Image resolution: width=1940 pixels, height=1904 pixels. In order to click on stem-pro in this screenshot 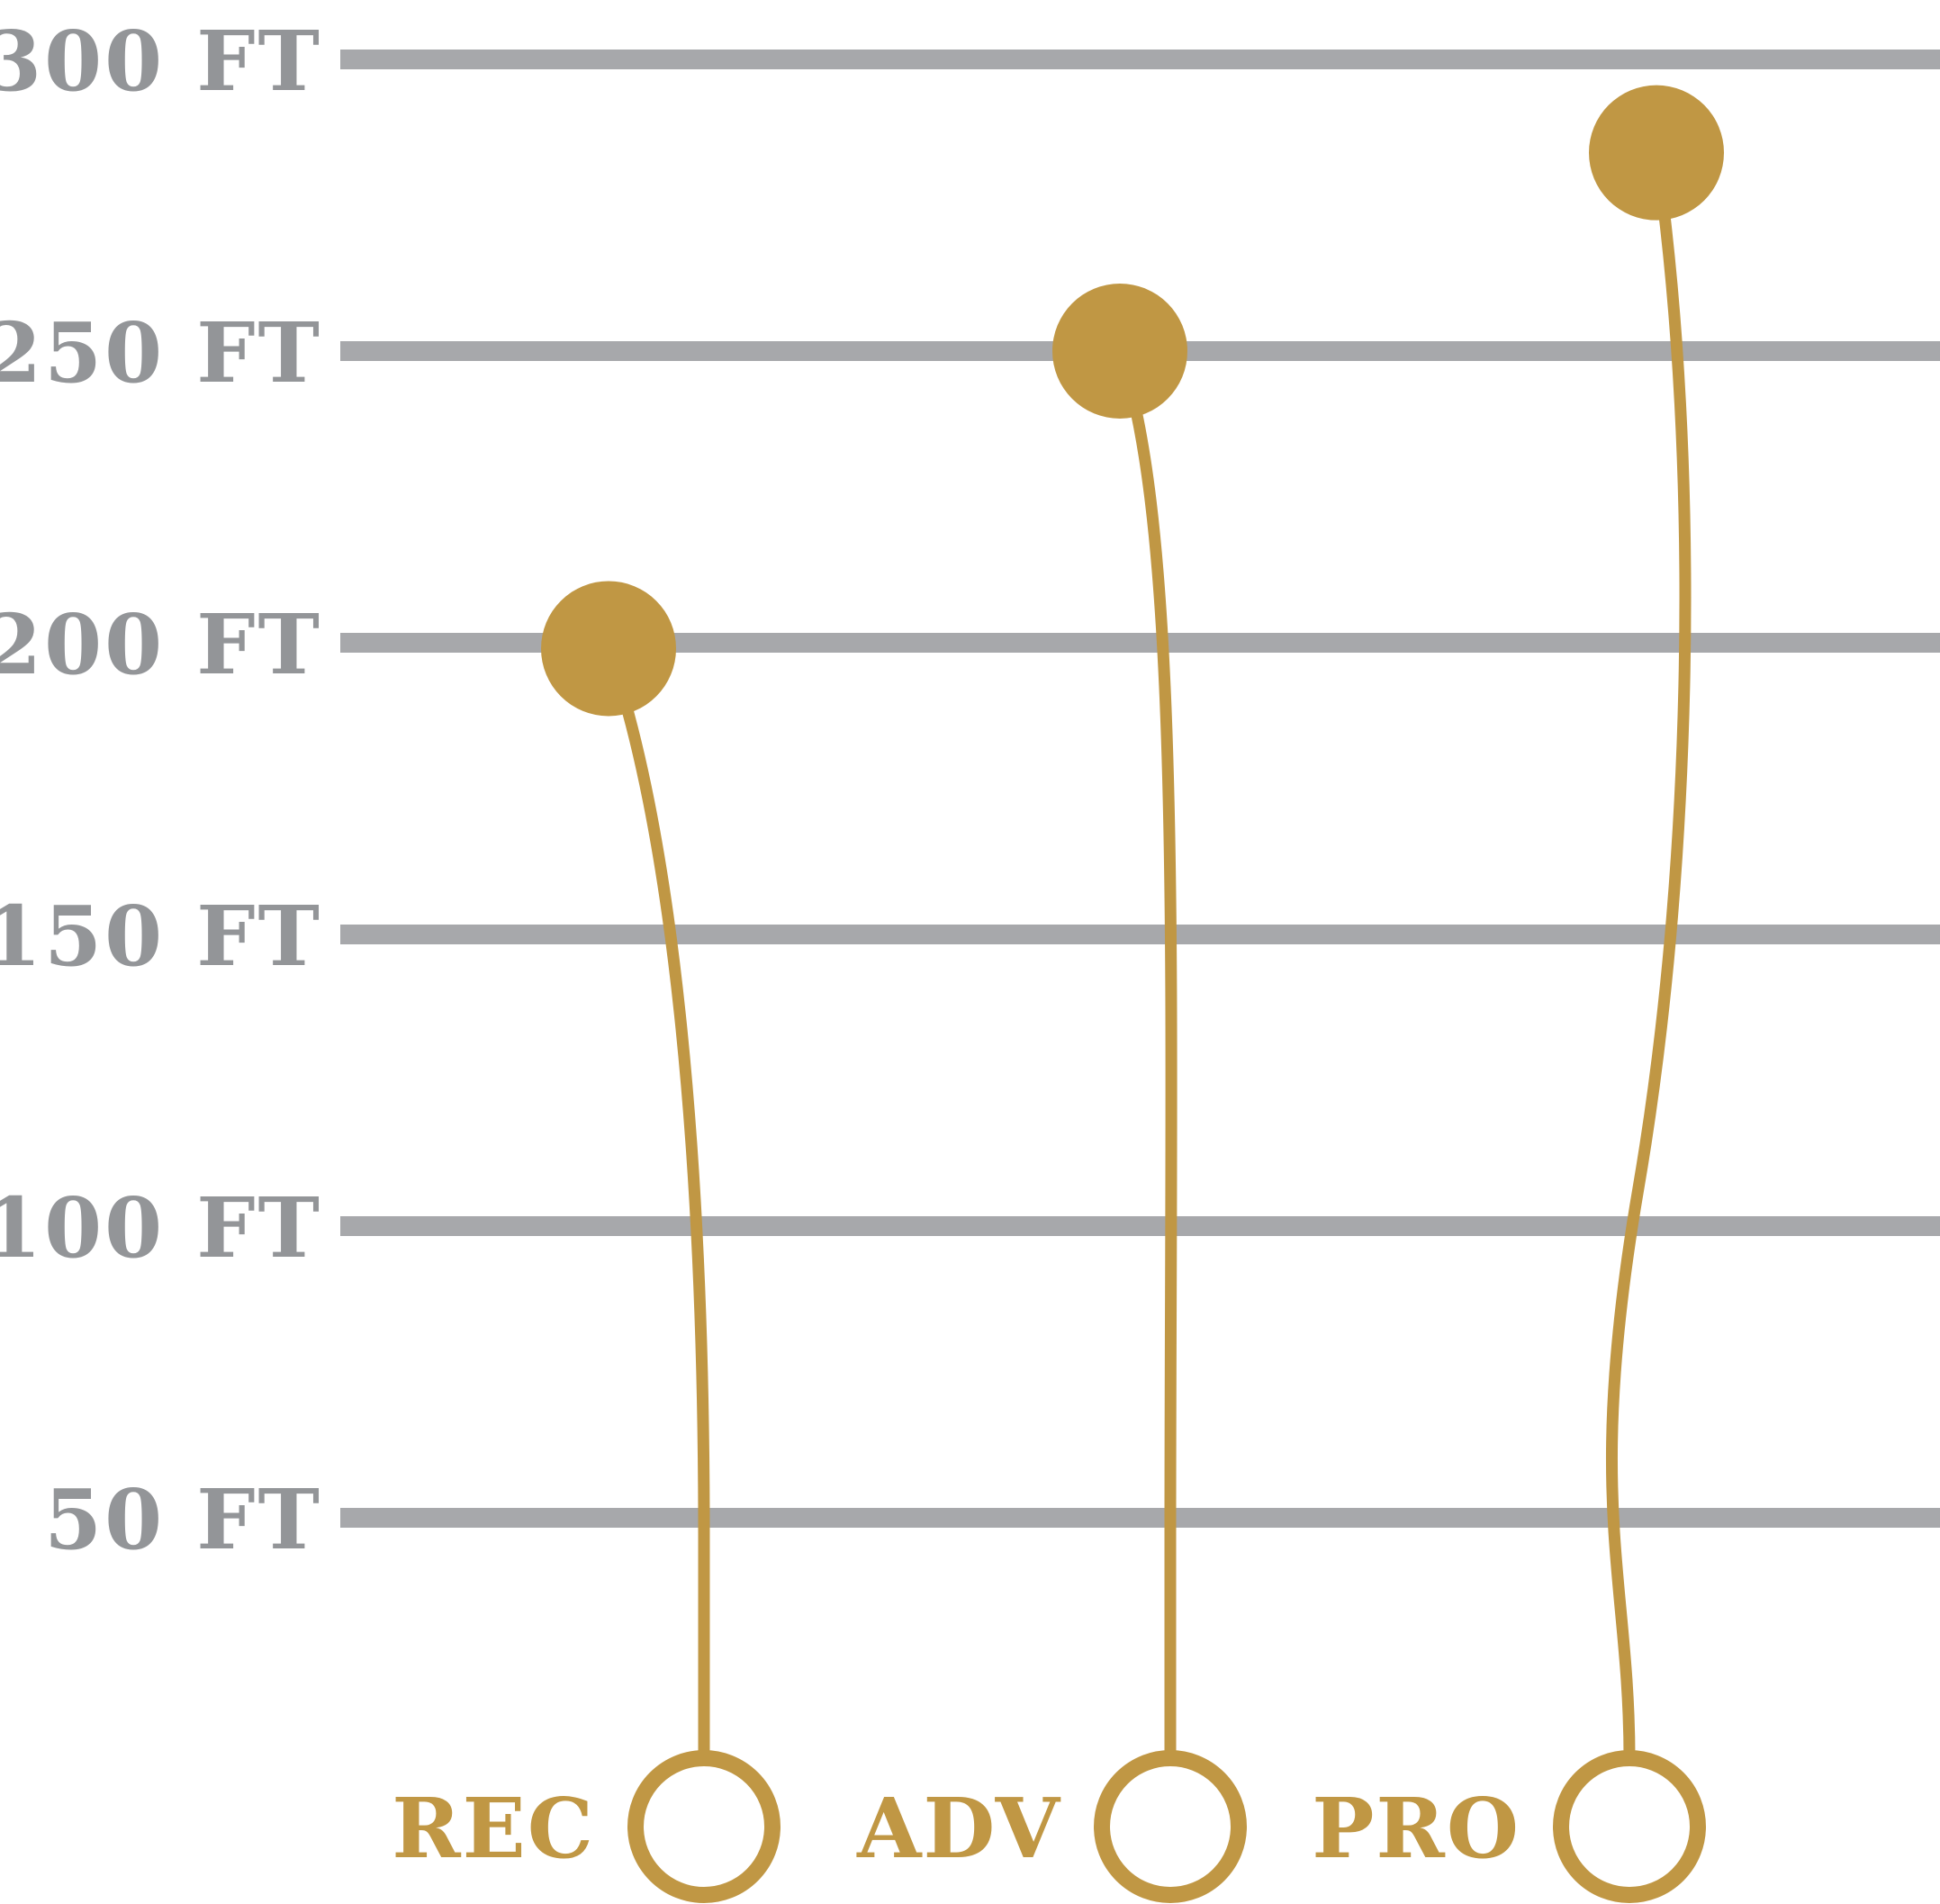, I will do `click(1648, 955)`.